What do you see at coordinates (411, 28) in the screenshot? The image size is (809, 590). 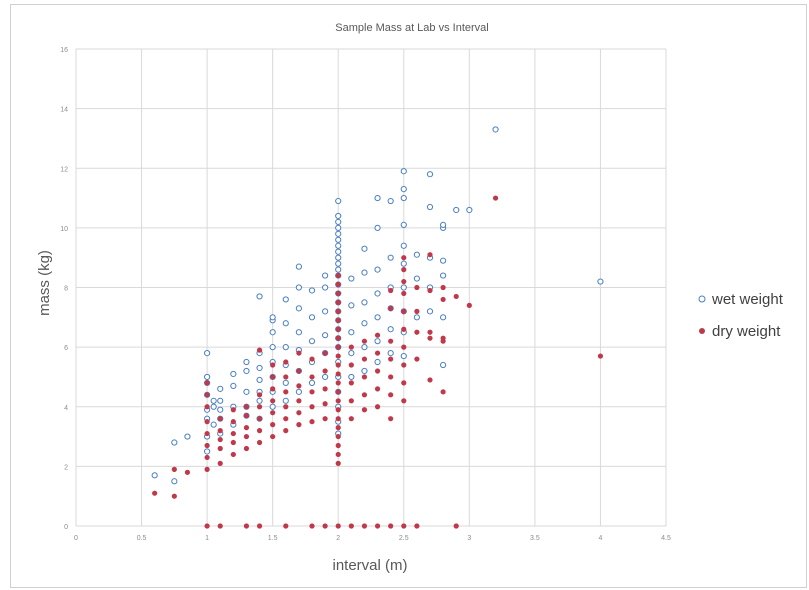 I see `chart-title: Sample Mass at Lab vs Interval` at bounding box center [411, 28].